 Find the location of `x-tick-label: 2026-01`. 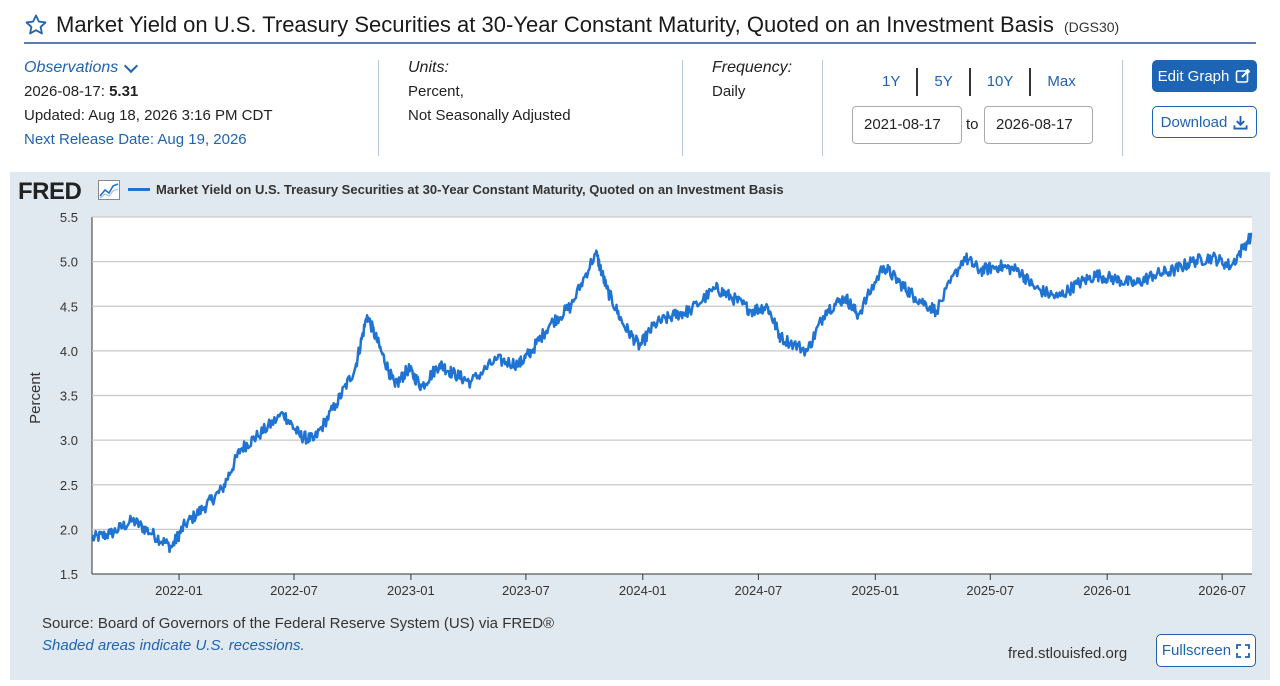

x-tick-label: 2026-01 is located at coordinates (1107, 590).